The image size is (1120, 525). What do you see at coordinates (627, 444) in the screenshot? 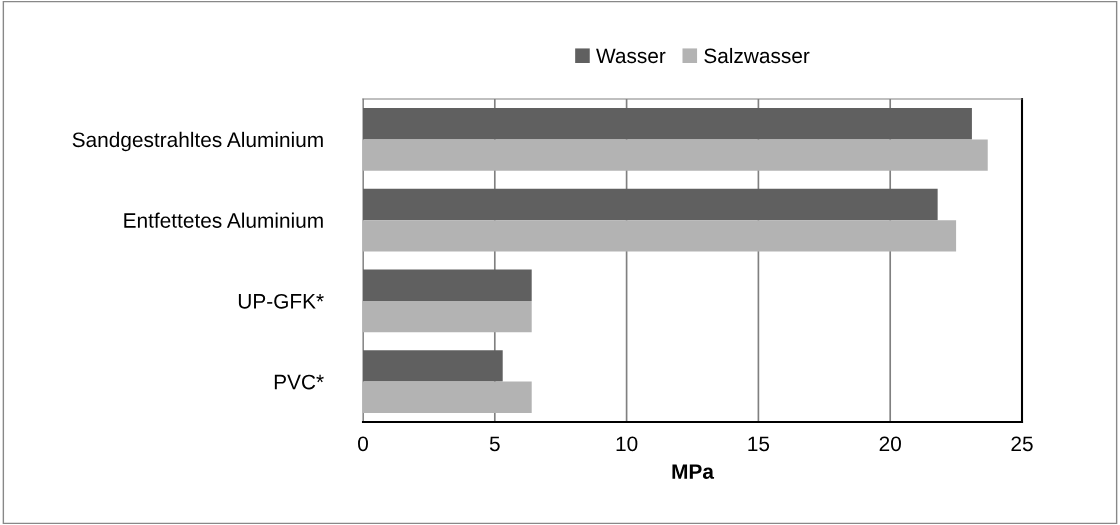
I see `x-tick-label: 10` at bounding box center [627, 444].